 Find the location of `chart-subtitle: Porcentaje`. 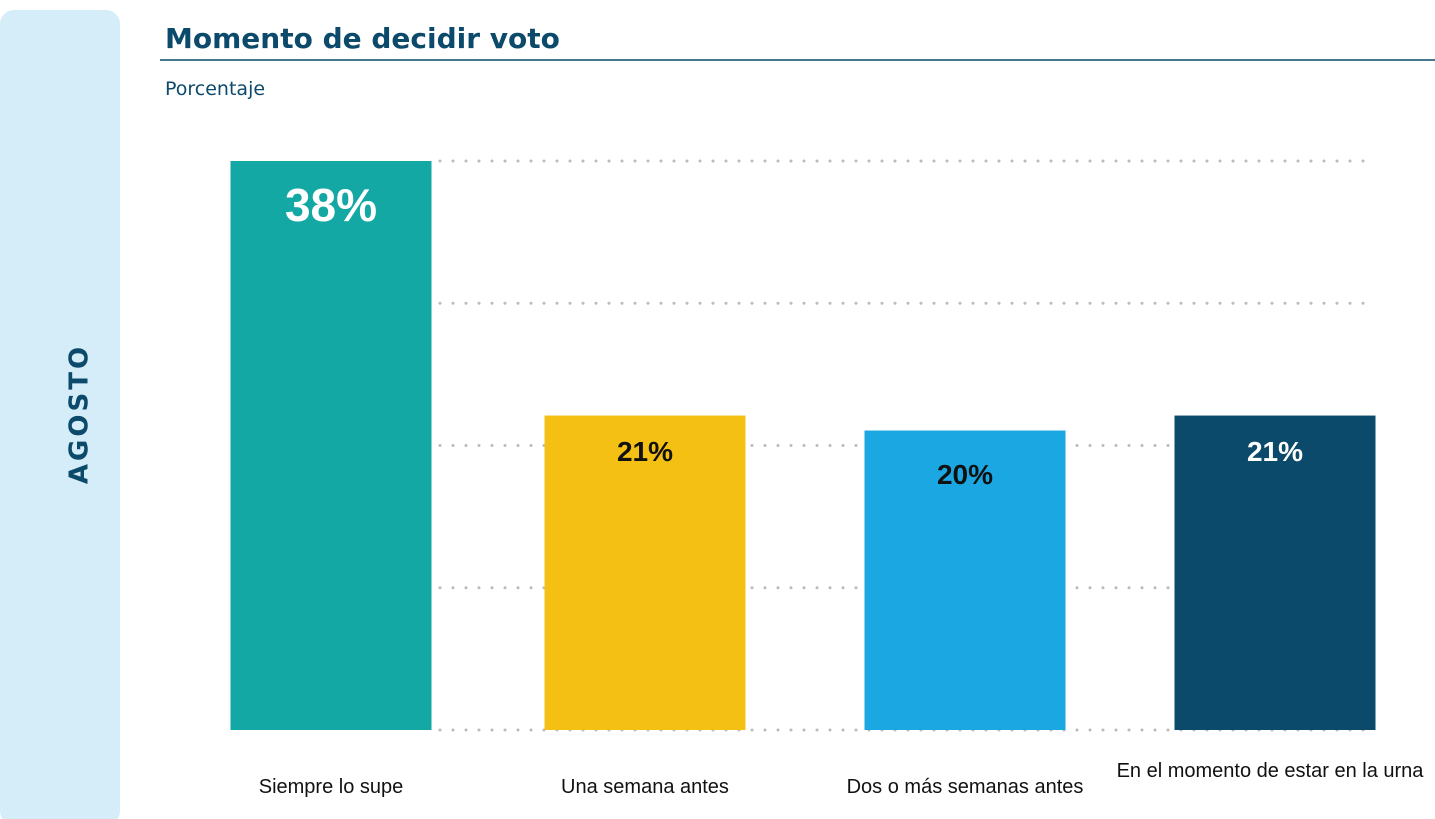

chart-subtitle: Porcentaje is located at coordinates (215, 89).